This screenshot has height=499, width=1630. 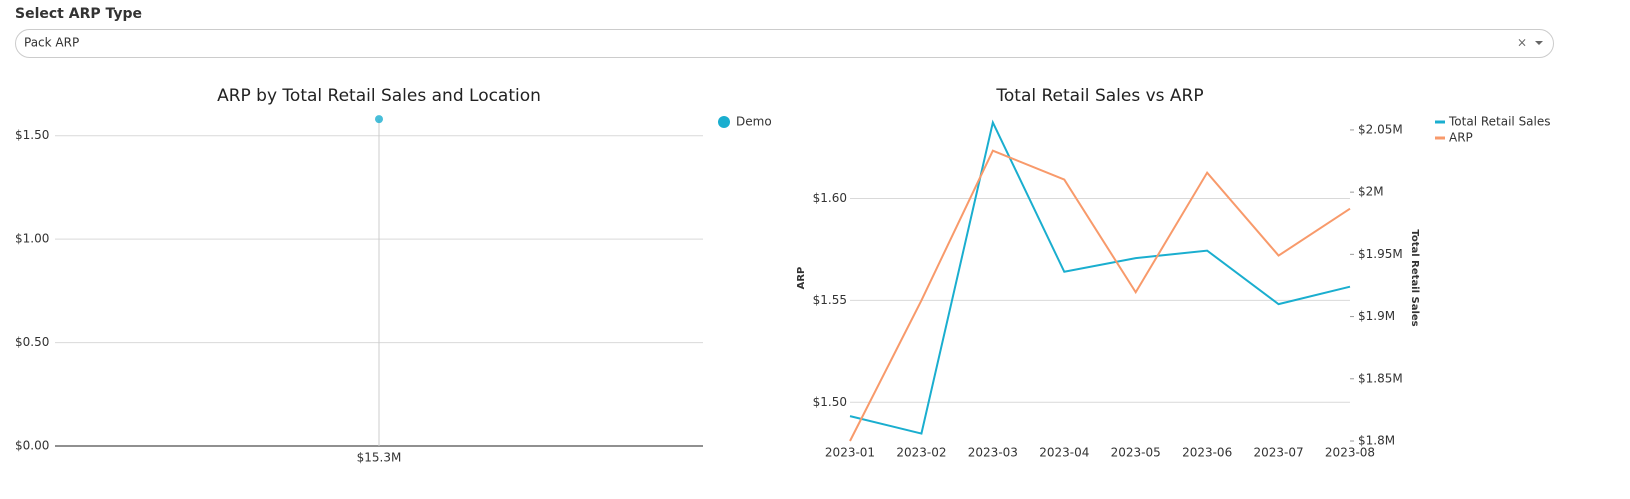 What do you see at coordinates (379, 96) in the screenshot?
I see `chart-title: ARP by Total Retail Sales and Location` at bounding box center [379, 96].